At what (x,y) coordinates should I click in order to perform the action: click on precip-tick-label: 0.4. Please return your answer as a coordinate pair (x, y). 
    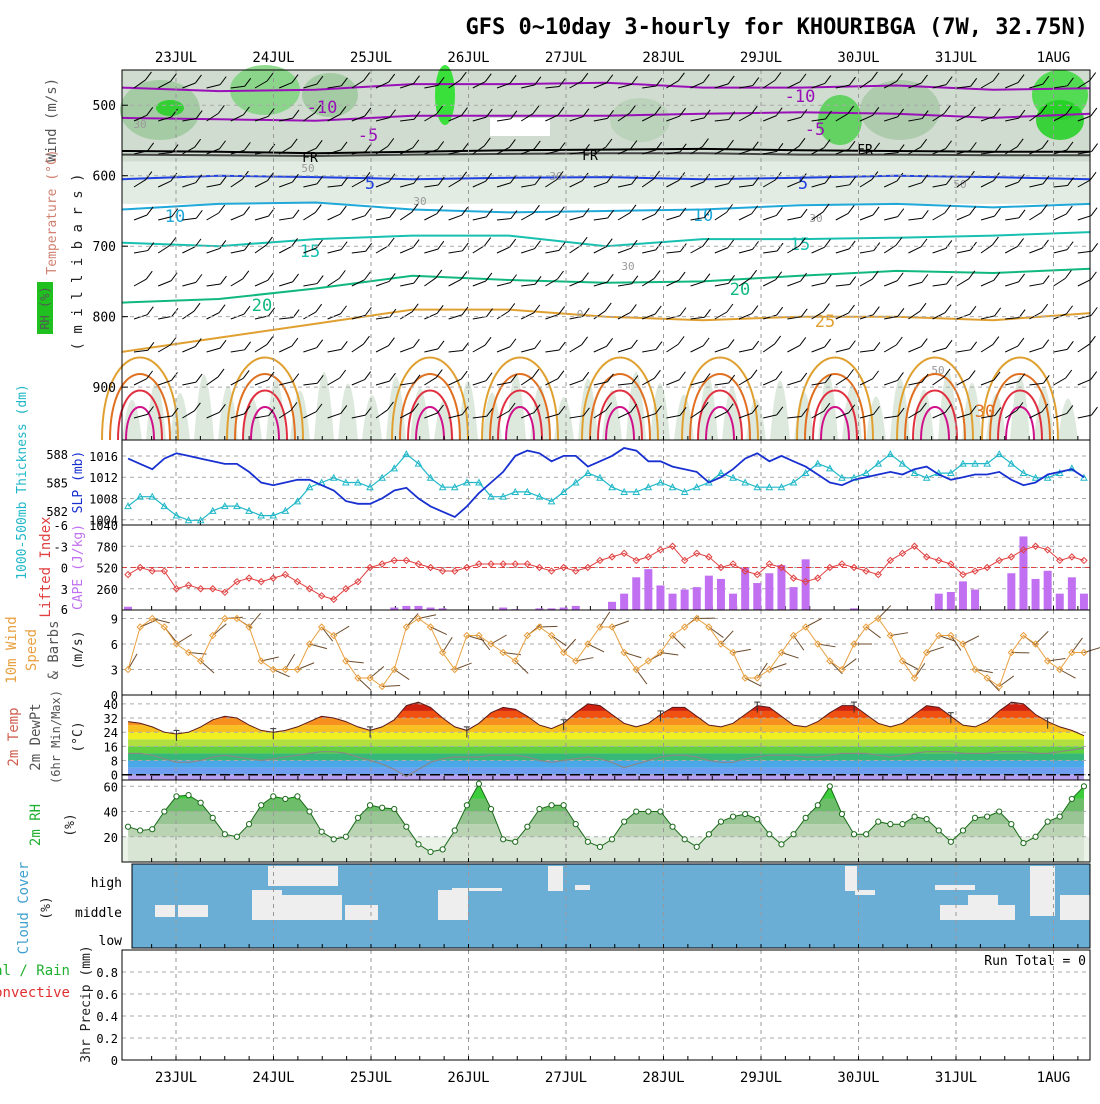
    Looking at the image, I should click on (107, 1017).